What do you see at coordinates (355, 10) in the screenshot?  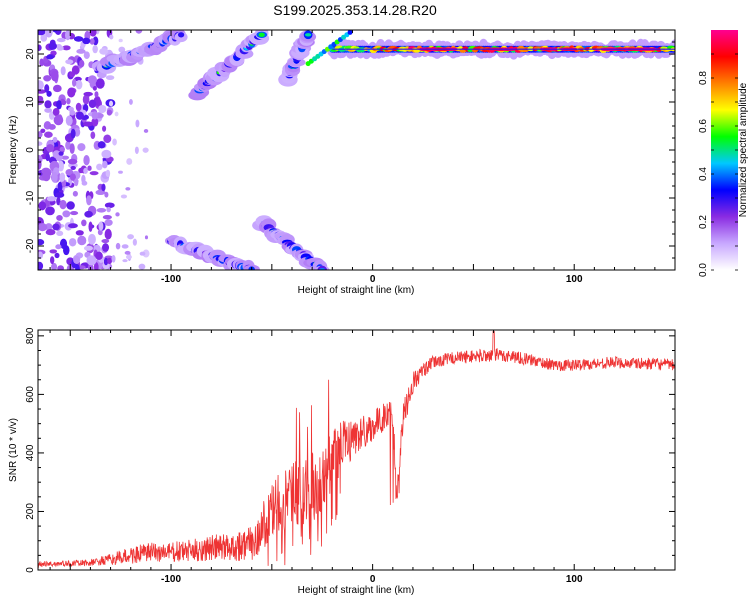 I see `page-title: S199.2025.353.14.28.R20` at bounding box center [355, 10].